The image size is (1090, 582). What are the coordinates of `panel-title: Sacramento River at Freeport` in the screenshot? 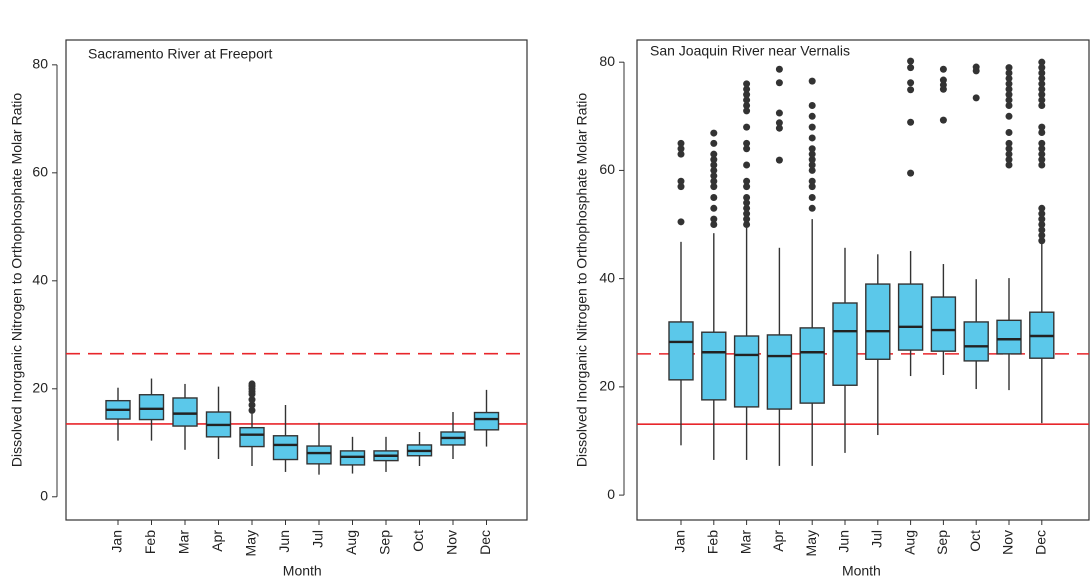 It's located at (180, 54).